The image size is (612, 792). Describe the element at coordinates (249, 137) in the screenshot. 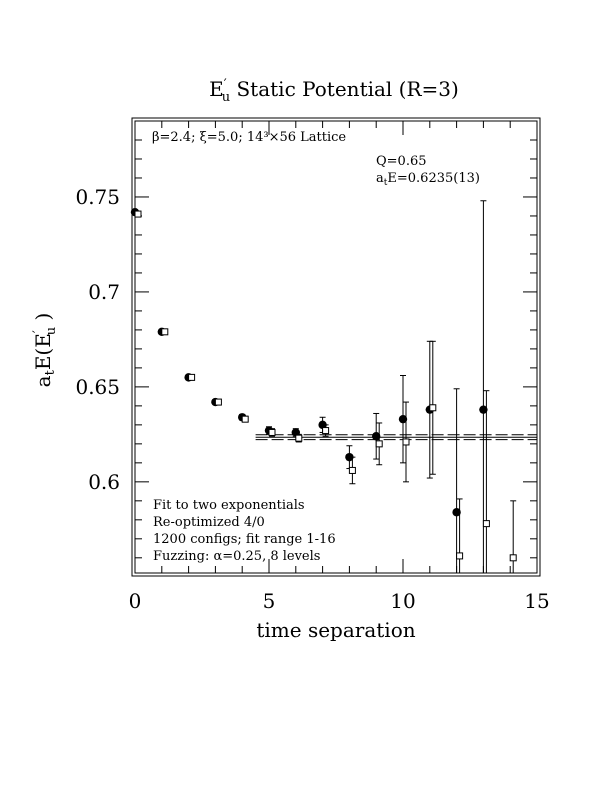

I see `lattice-label: β=2.4; ξ=5.0; 14³×56 Lattice` at that location.